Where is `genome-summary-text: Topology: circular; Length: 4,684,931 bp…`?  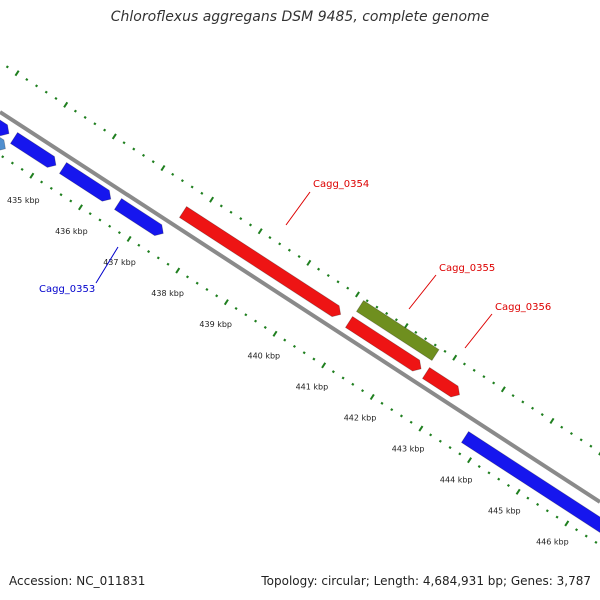
genome-summary-text: Topology: circular; Length: 4,684,931 bp… is located at coordinates (426, 581).